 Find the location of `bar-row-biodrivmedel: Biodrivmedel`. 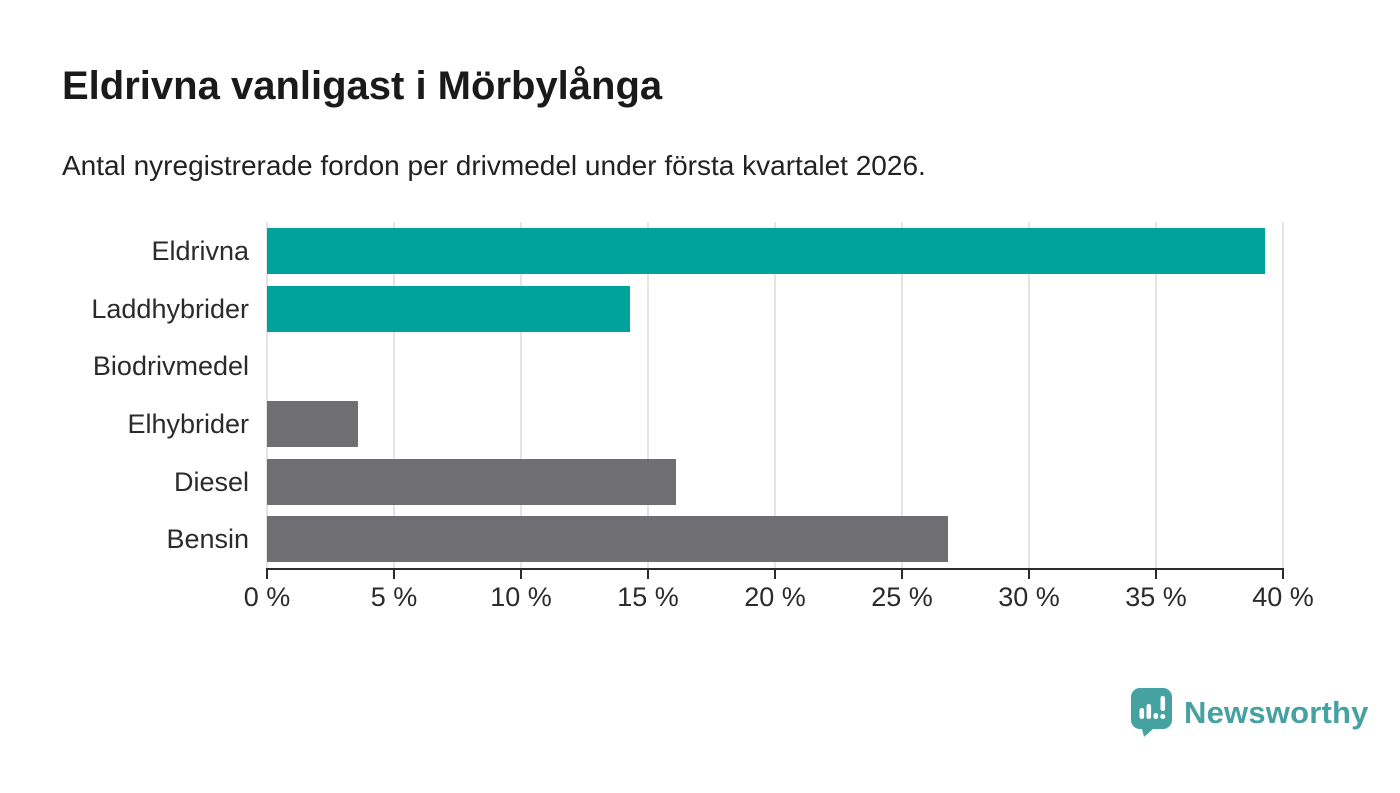

bar-row-biodrivmedel: Biodrivmedel is located at coordinates (688, 366).